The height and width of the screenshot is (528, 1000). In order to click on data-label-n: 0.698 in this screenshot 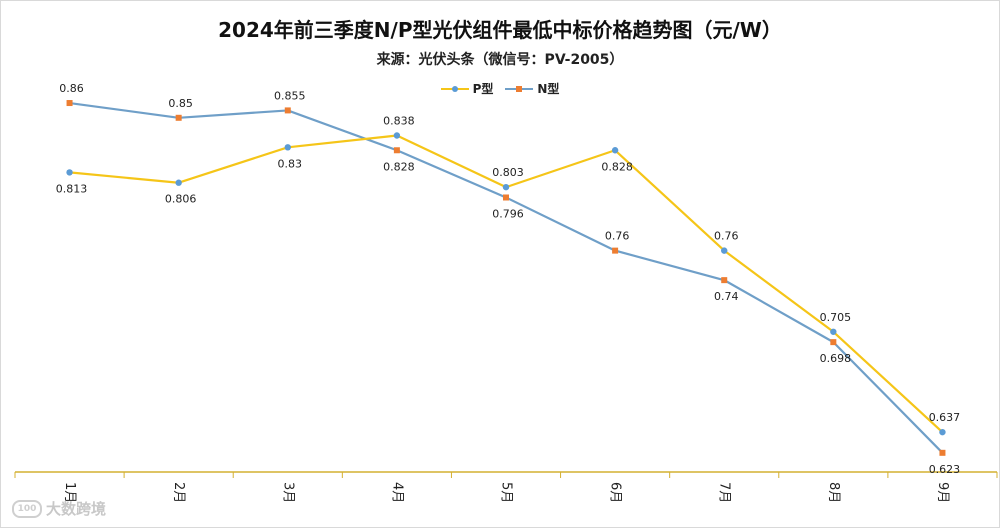, I will do `click(836, 358)`.